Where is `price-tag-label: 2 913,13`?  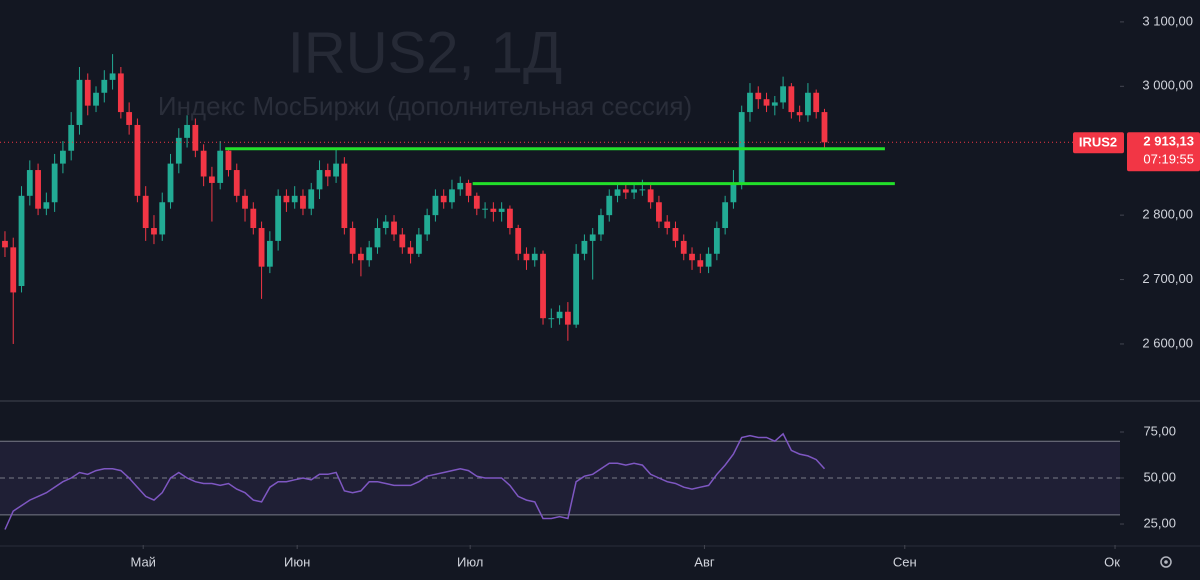
price-tag-label: 2 913,13 is located at coordinates (1168, 141).